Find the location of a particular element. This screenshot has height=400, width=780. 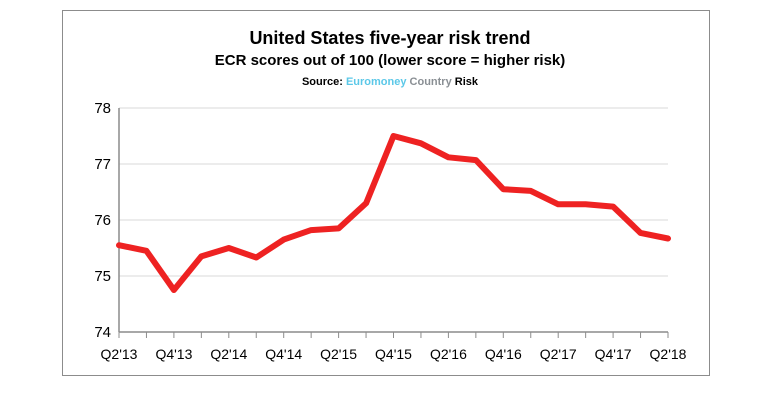

y-tick-label: 74 is located at coordinates (102, 332).